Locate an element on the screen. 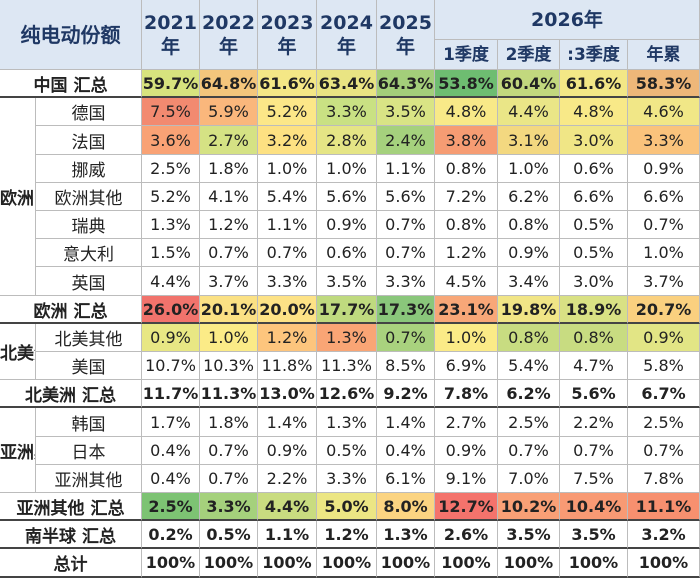 This screenshot has width=700, height=583. table-cell: 7.8% is located at coordinates (466, 394).